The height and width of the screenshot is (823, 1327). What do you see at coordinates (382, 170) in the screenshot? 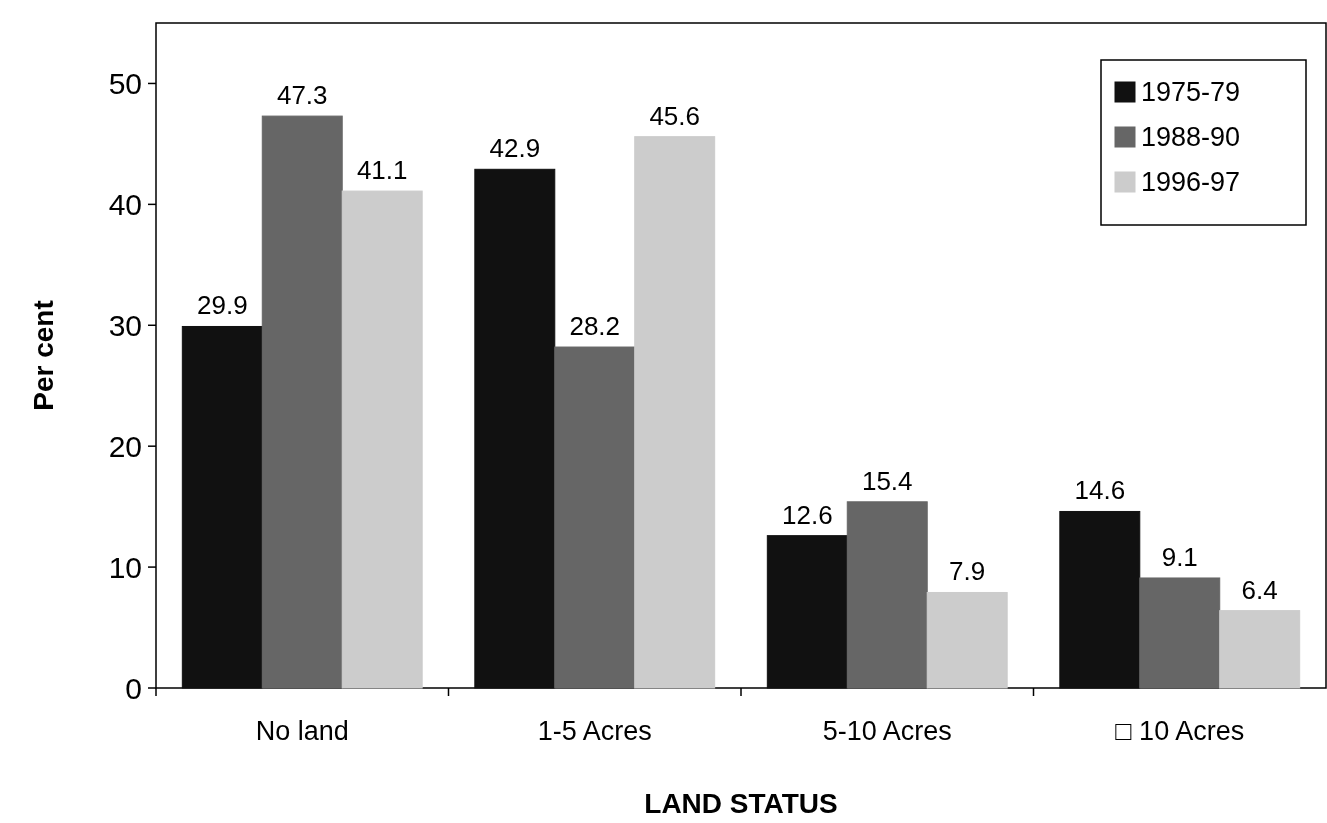
I see `data-label: 41.1` at bounding box center [382, 170].